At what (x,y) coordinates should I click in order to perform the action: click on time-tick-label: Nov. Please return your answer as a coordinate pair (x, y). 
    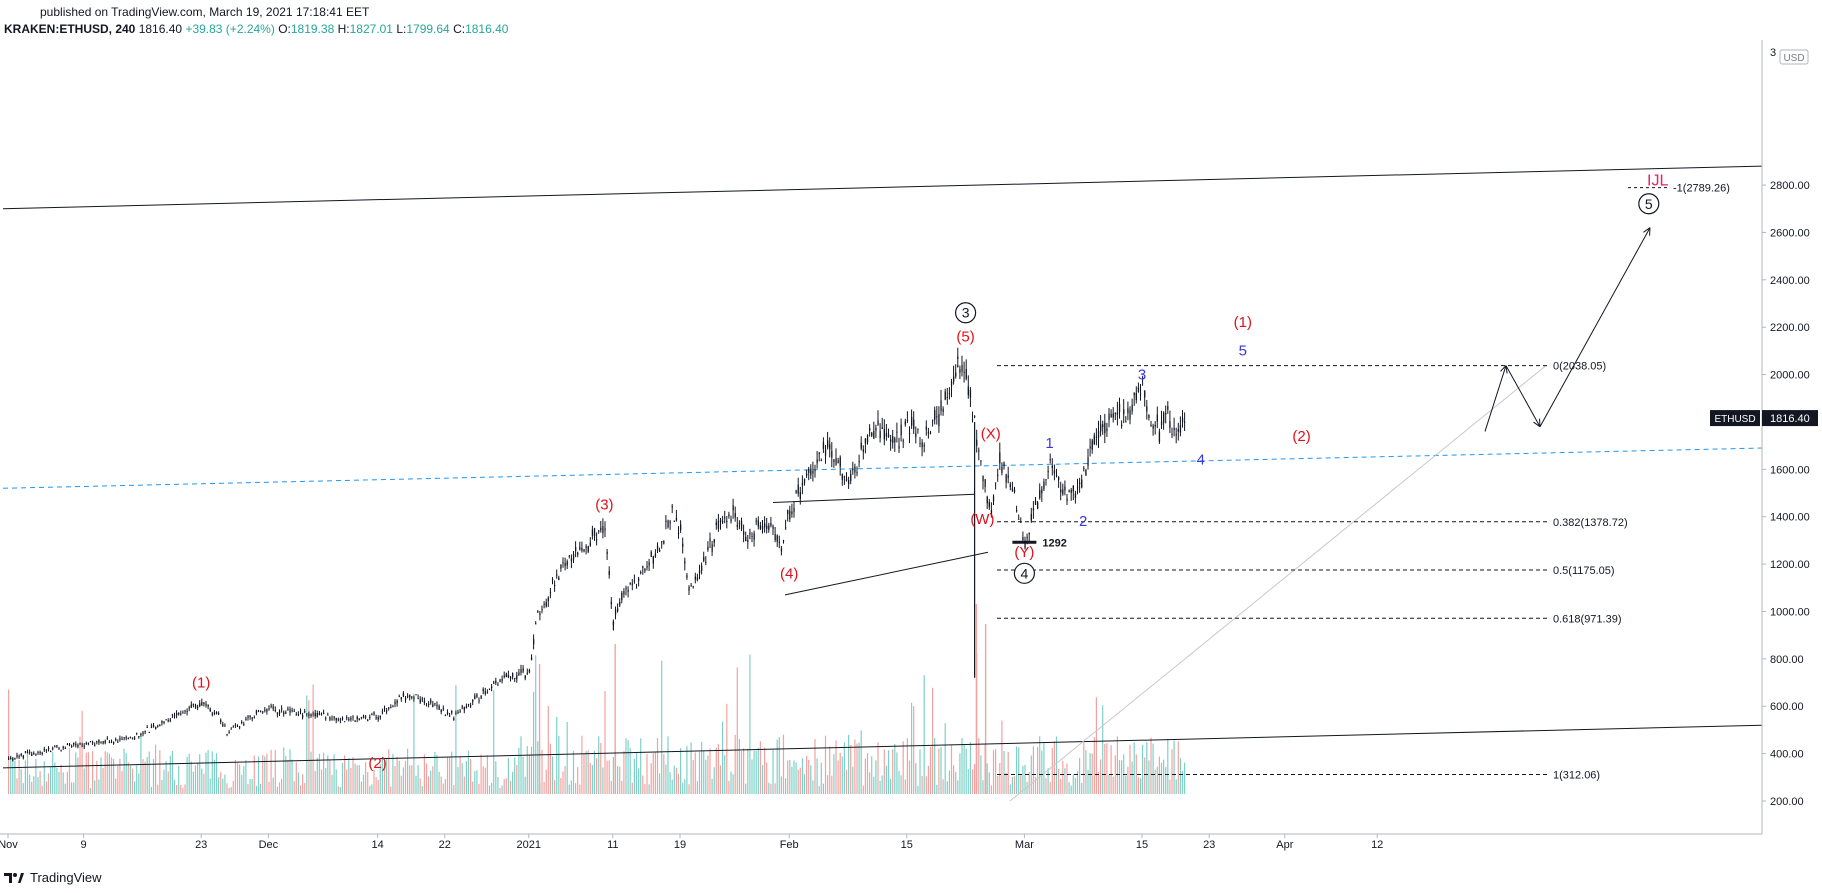
    Looking at the image, I should click on (9, 845).